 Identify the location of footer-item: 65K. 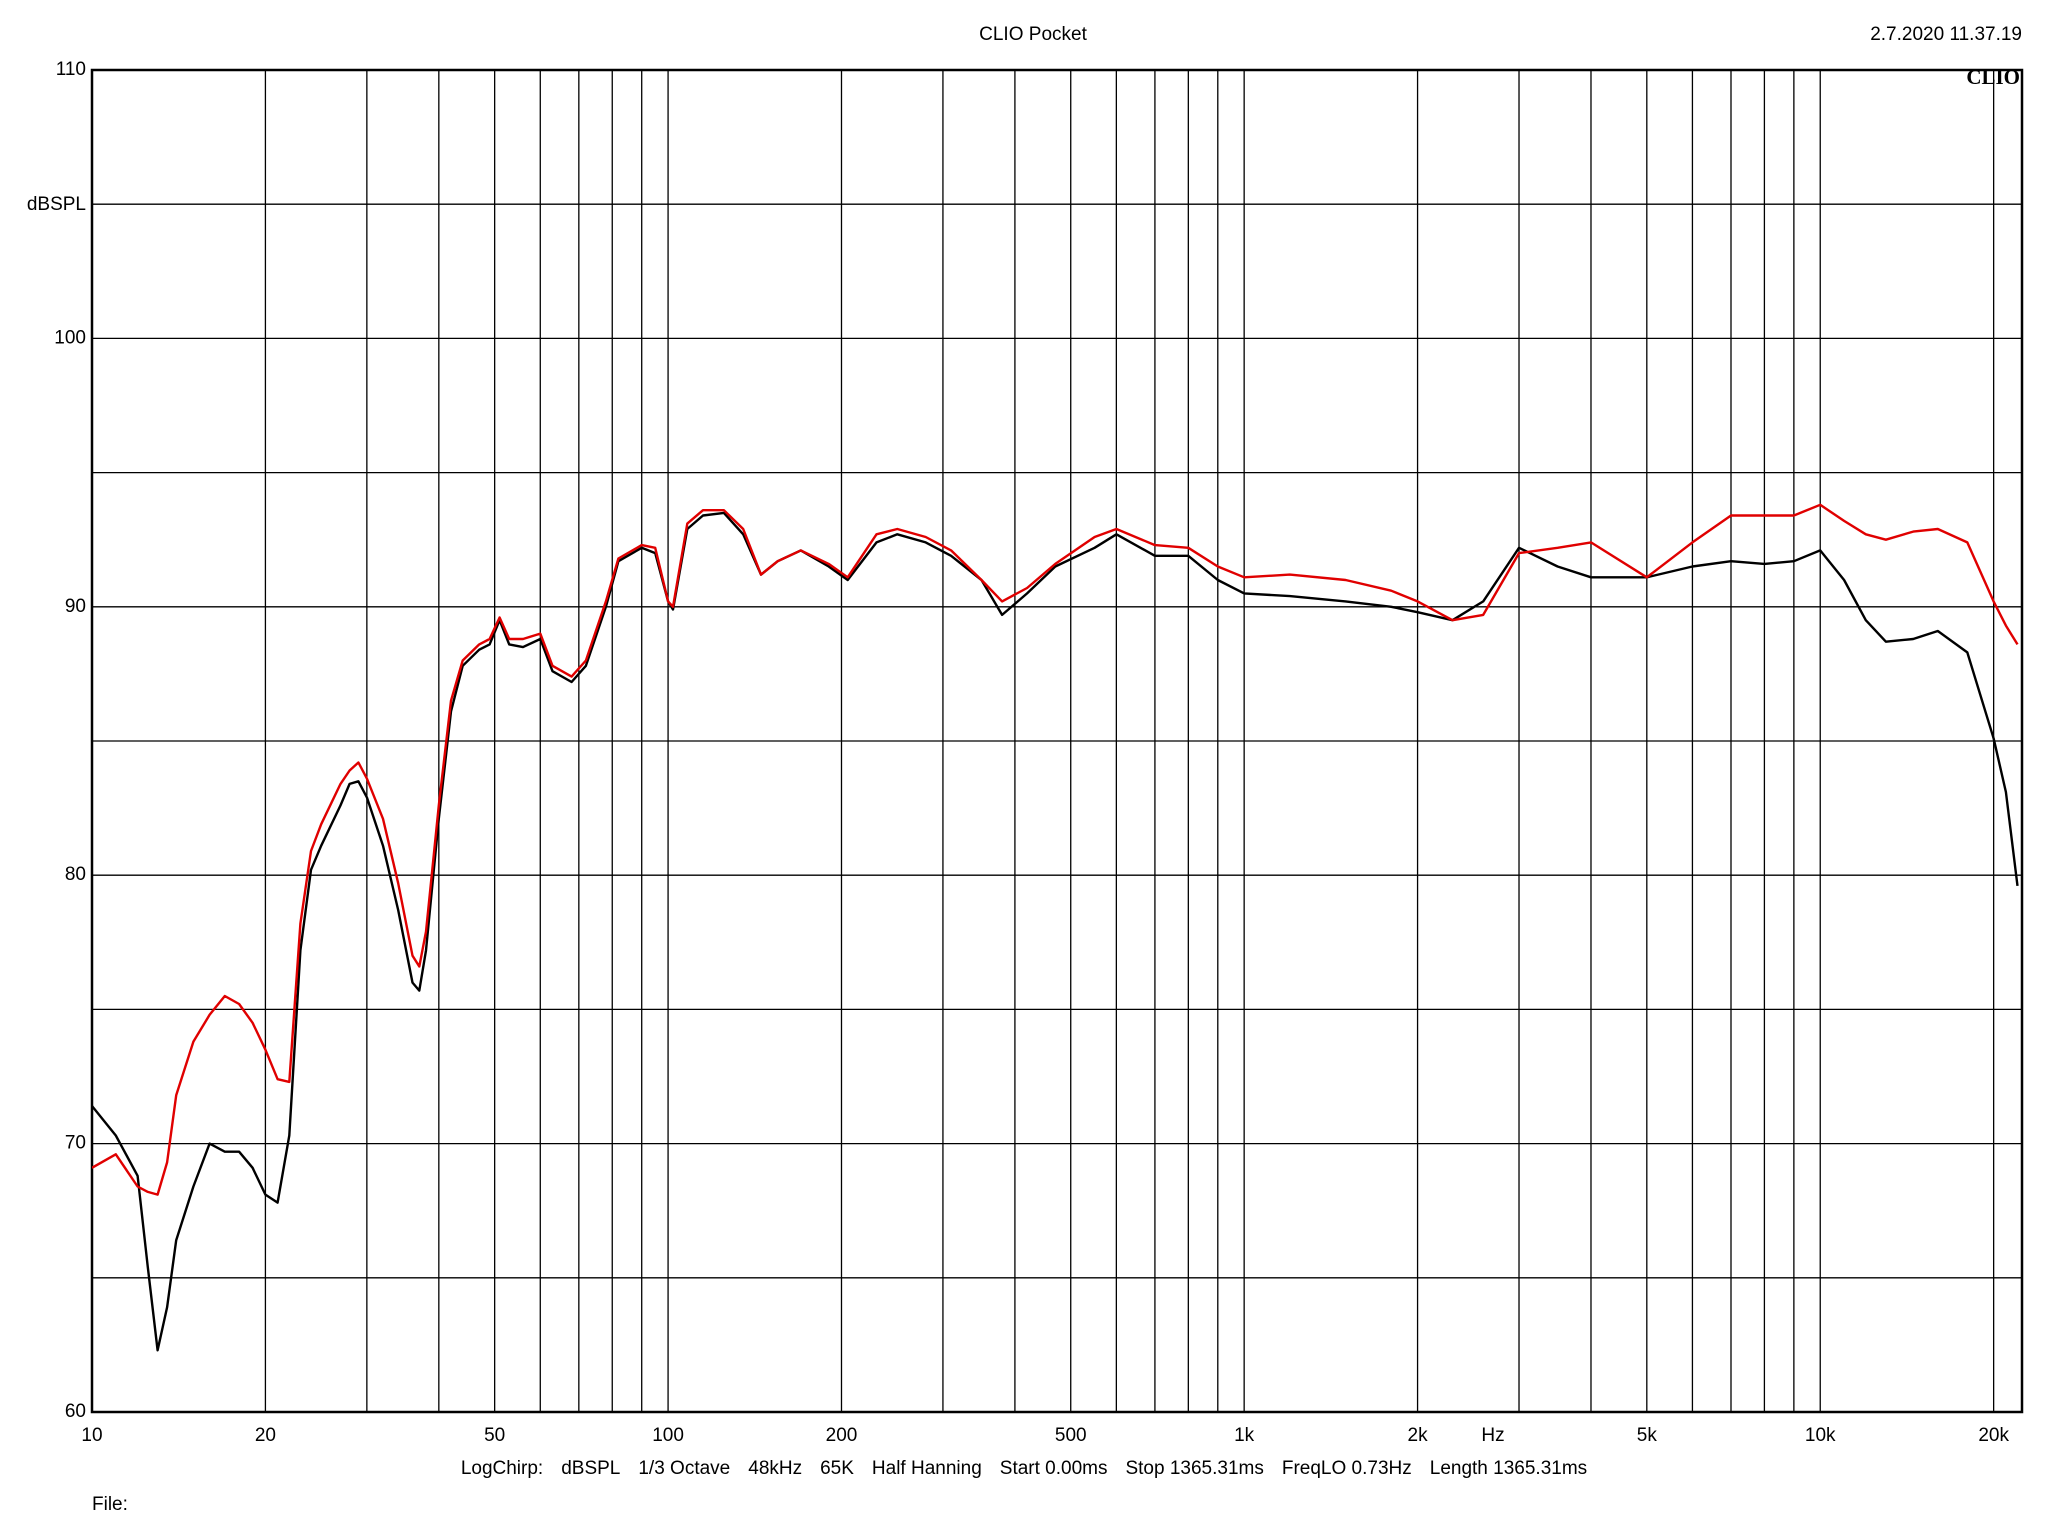
(837, 1468).